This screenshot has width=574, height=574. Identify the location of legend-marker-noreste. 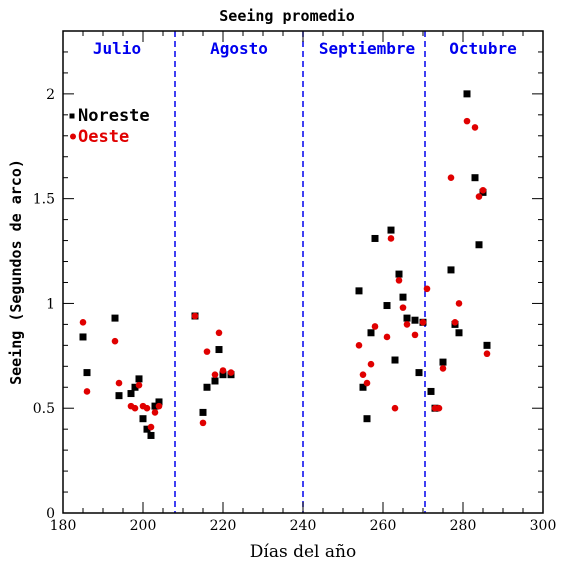
(72, 116).